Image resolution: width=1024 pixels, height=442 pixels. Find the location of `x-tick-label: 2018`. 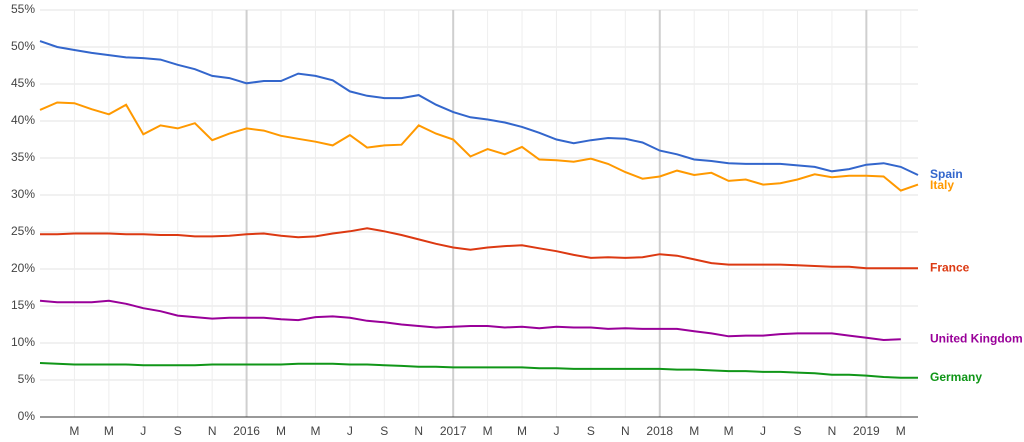

x-tick-label: 2018 is located at coordinates (659, 431).